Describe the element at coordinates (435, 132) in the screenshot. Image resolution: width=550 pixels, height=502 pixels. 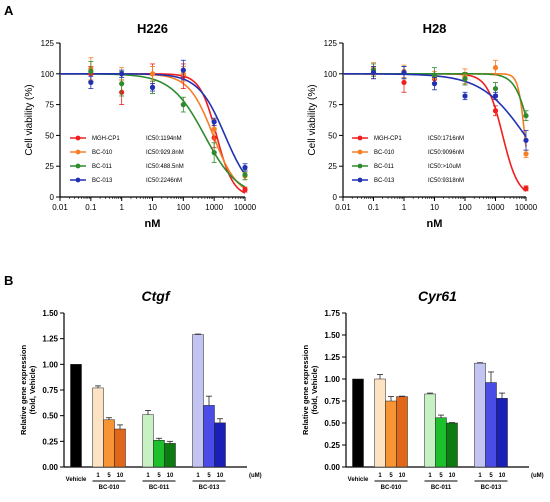
I see `fit-curve-mgh-cp1` at that location.